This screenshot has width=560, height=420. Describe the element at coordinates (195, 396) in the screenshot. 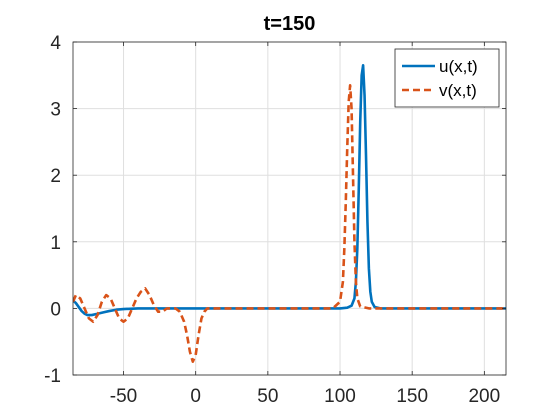

I see `x-tick-label: 0` at that location.